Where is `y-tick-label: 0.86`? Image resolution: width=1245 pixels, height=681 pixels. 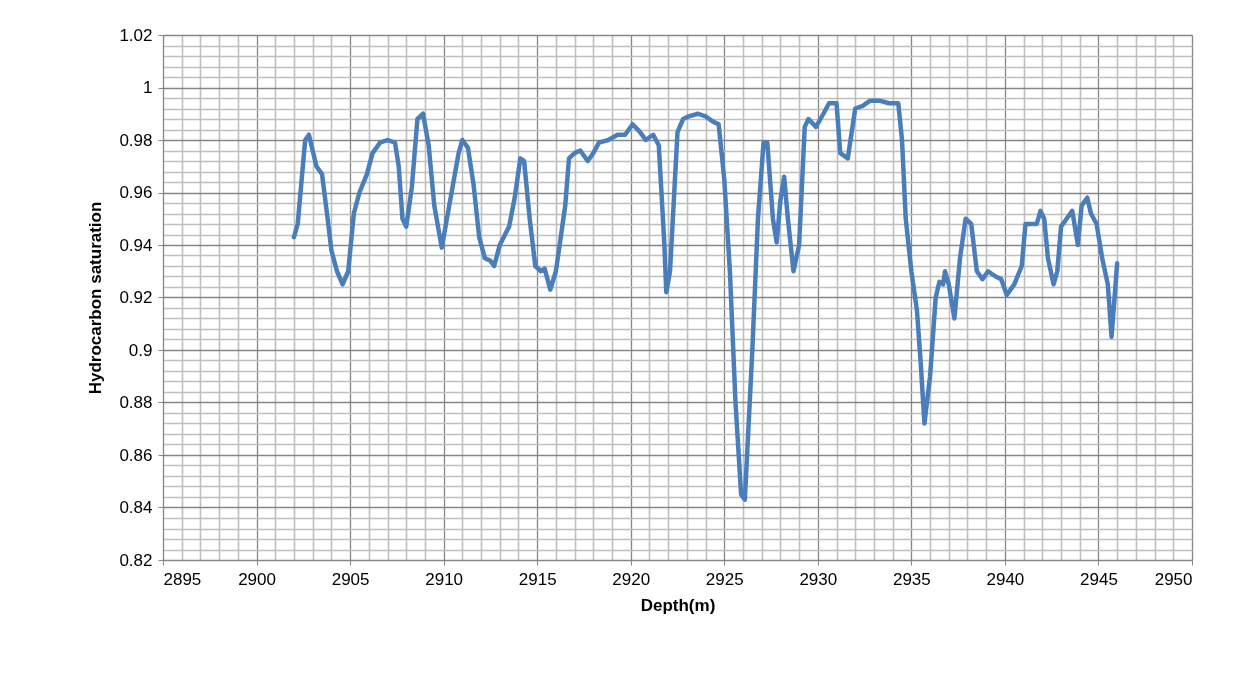 y-tick-label: 0.86 is located at coordinates (136, 455).